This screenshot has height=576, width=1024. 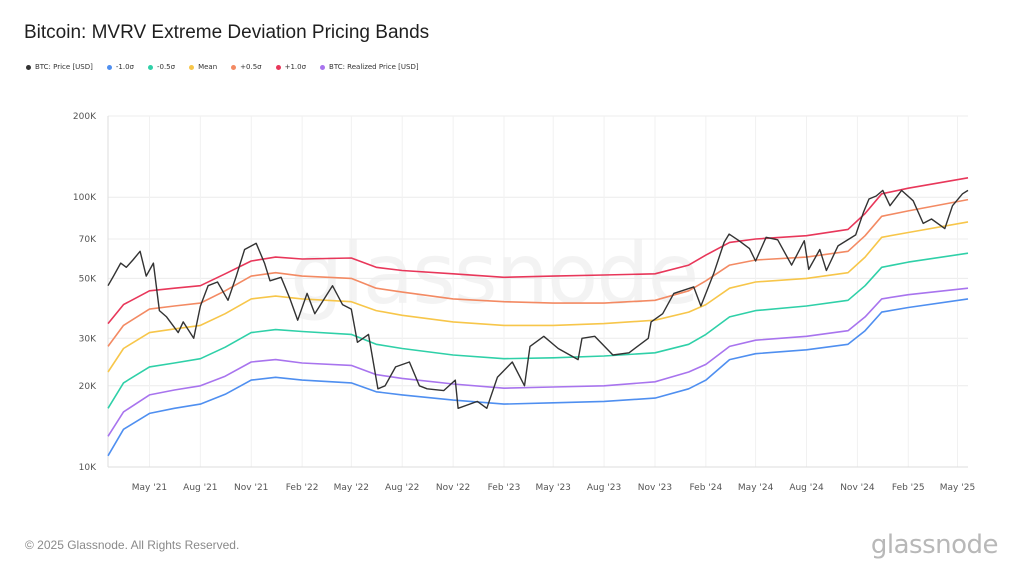 What do you see at coordinates (132, 545) in the screenshot?
I see `copyright-footer: © 2025 Glassnode. All Rights Reserved.` at bounding box center [132, 545].